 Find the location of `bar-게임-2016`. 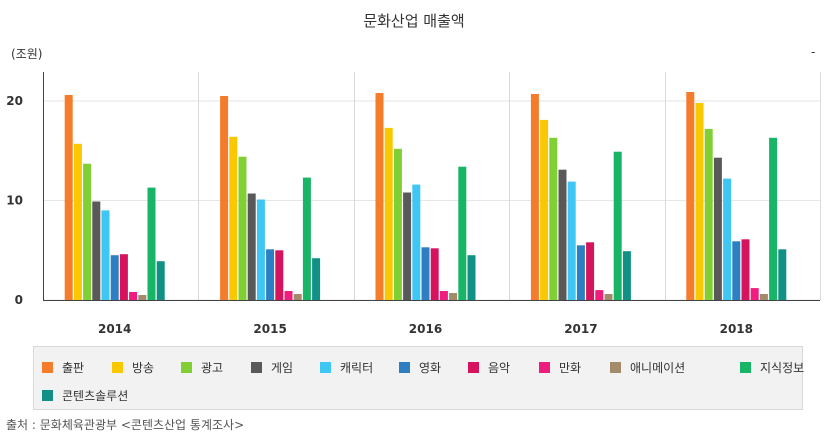

bar-게임-2016 is located at coordinates (407, 246).